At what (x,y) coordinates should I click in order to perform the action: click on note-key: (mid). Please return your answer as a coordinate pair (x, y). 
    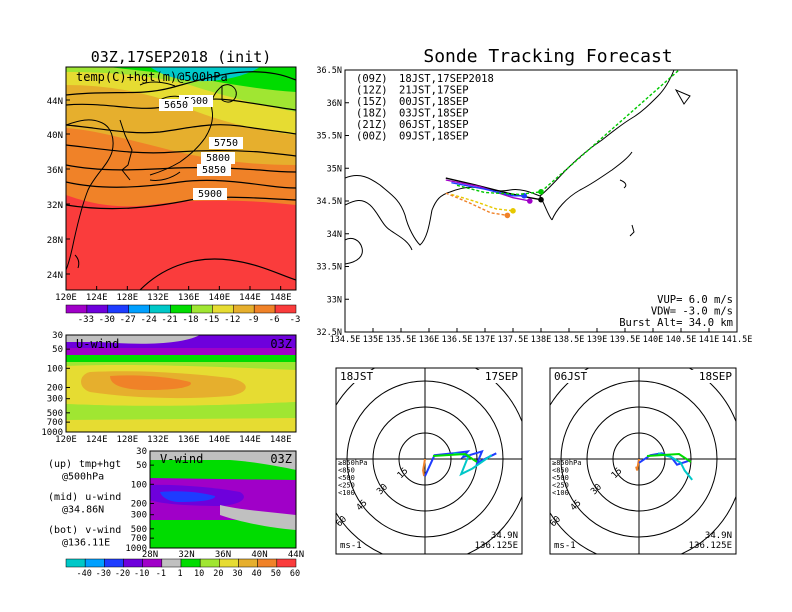
    Looking at the image, I should click on (63, 497).